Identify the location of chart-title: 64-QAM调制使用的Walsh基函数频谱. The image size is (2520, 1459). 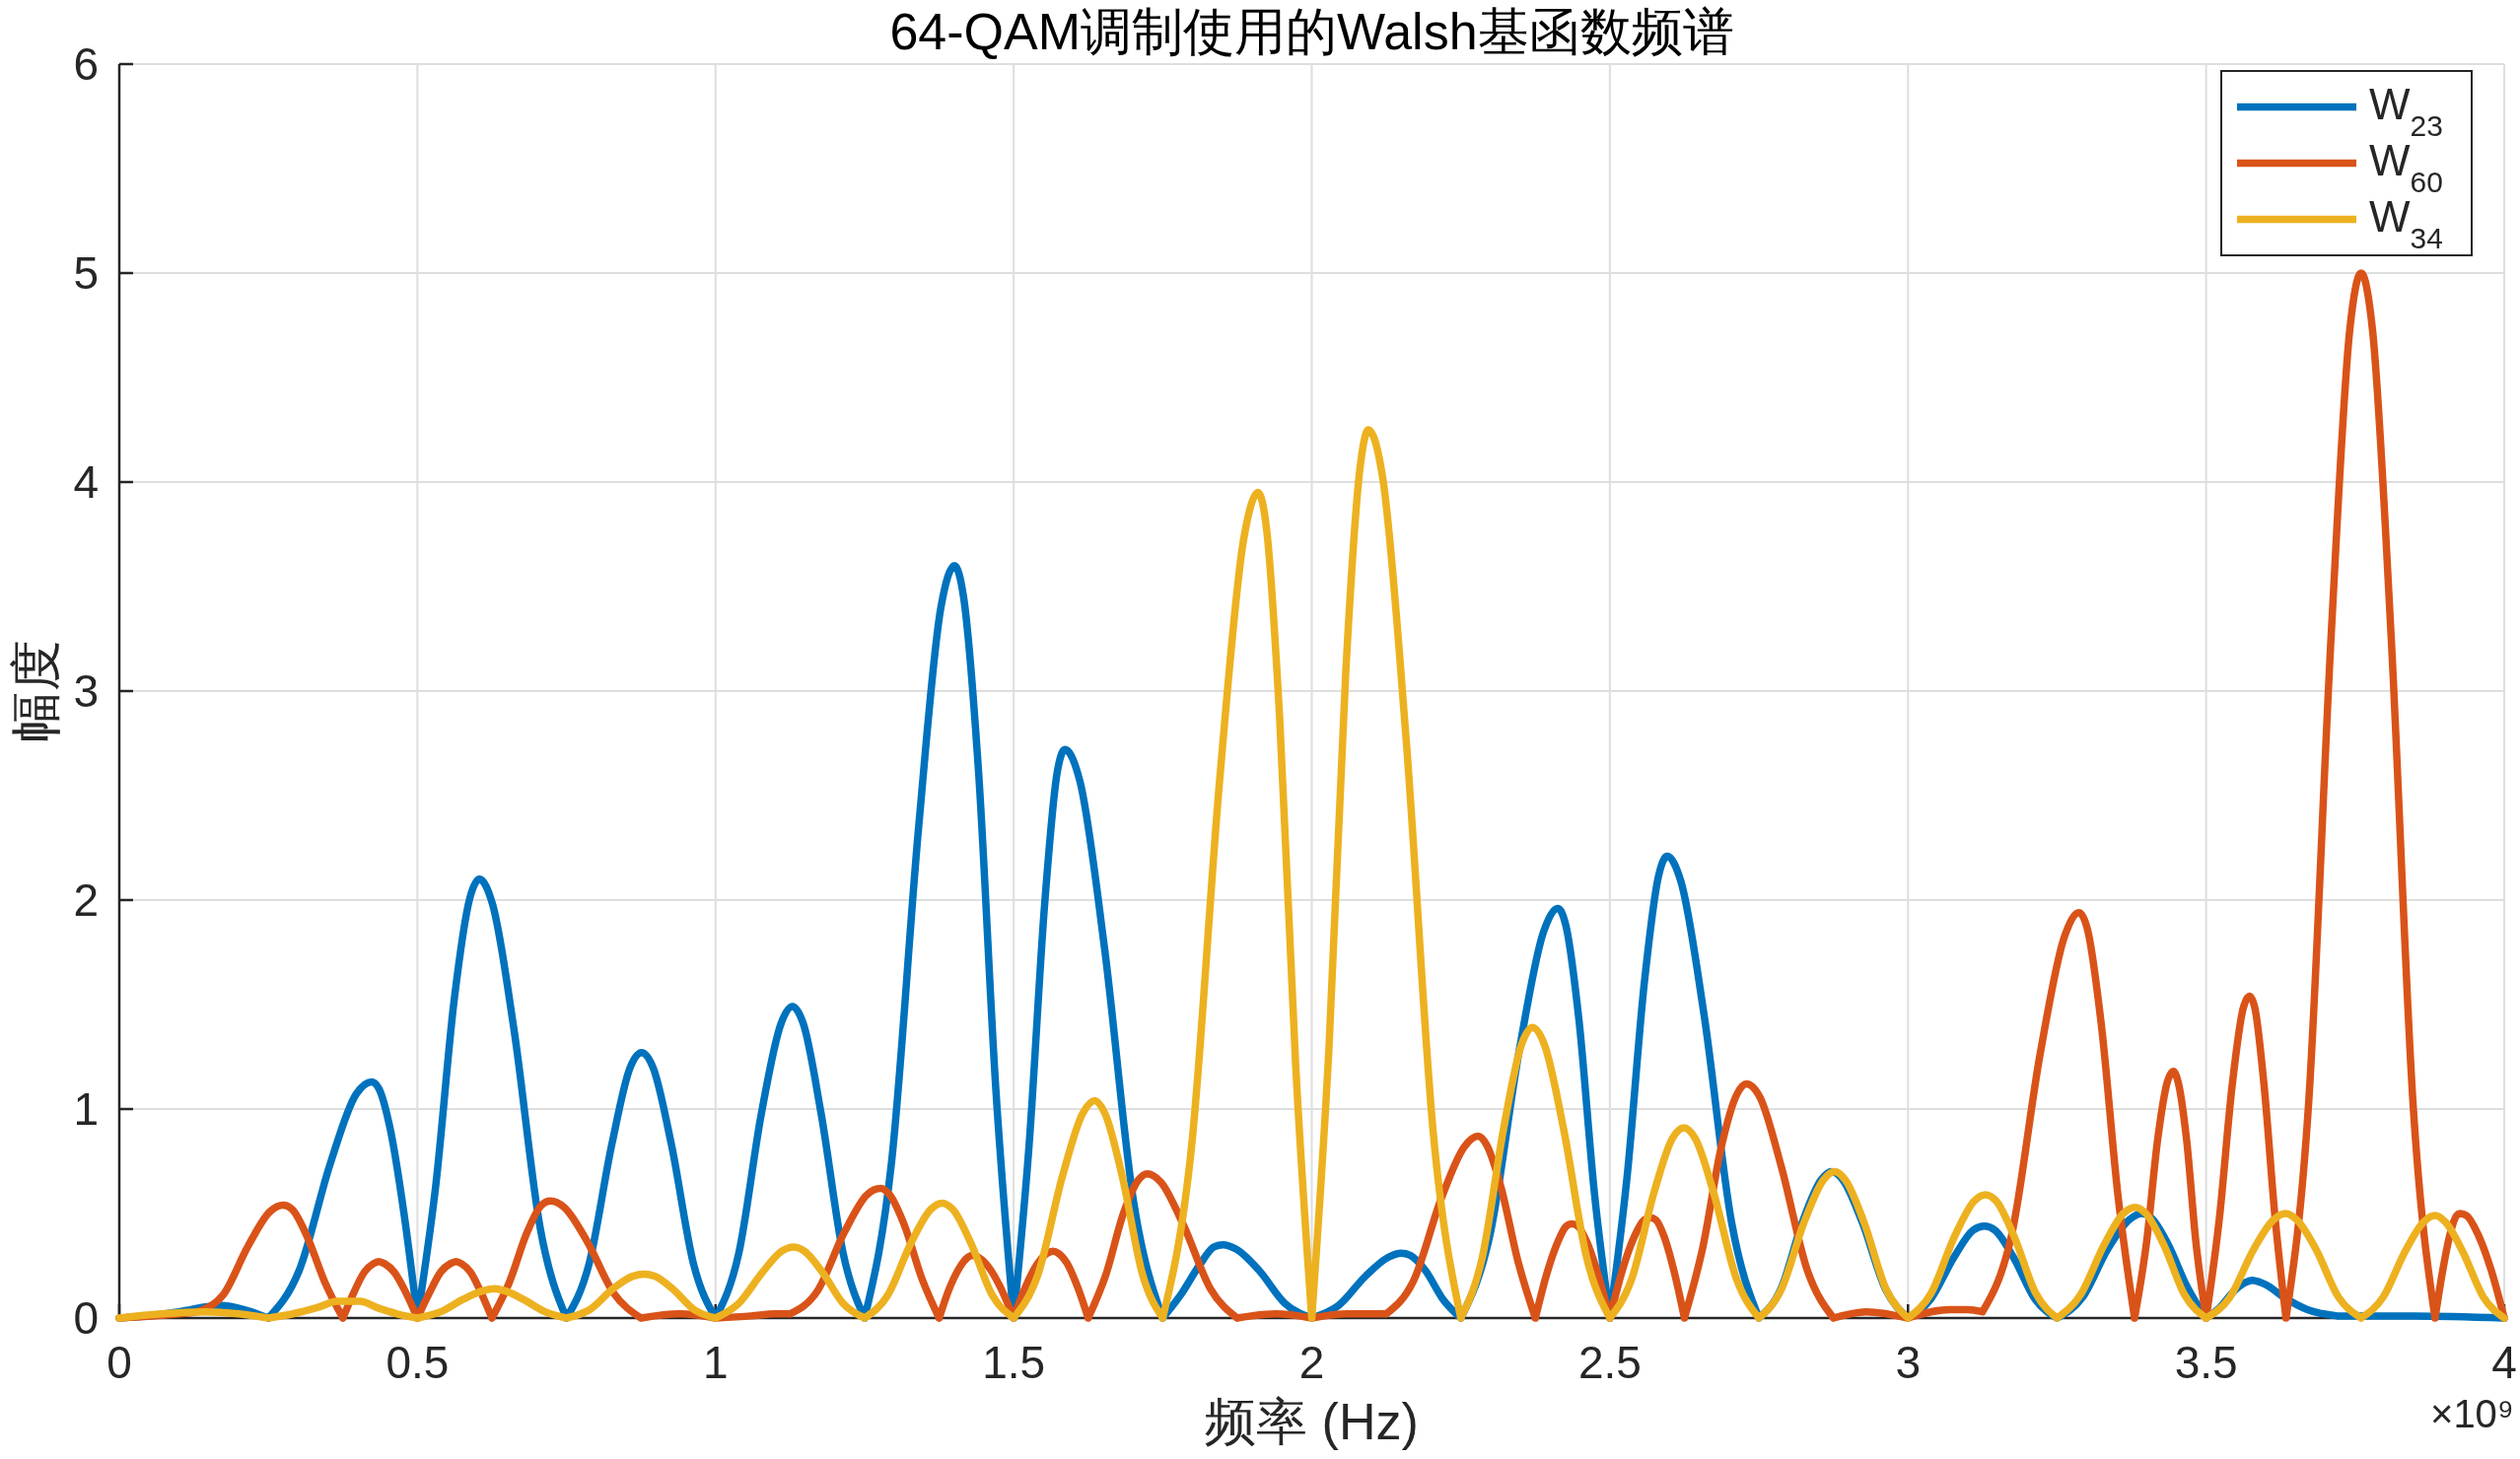
(1311, 31).